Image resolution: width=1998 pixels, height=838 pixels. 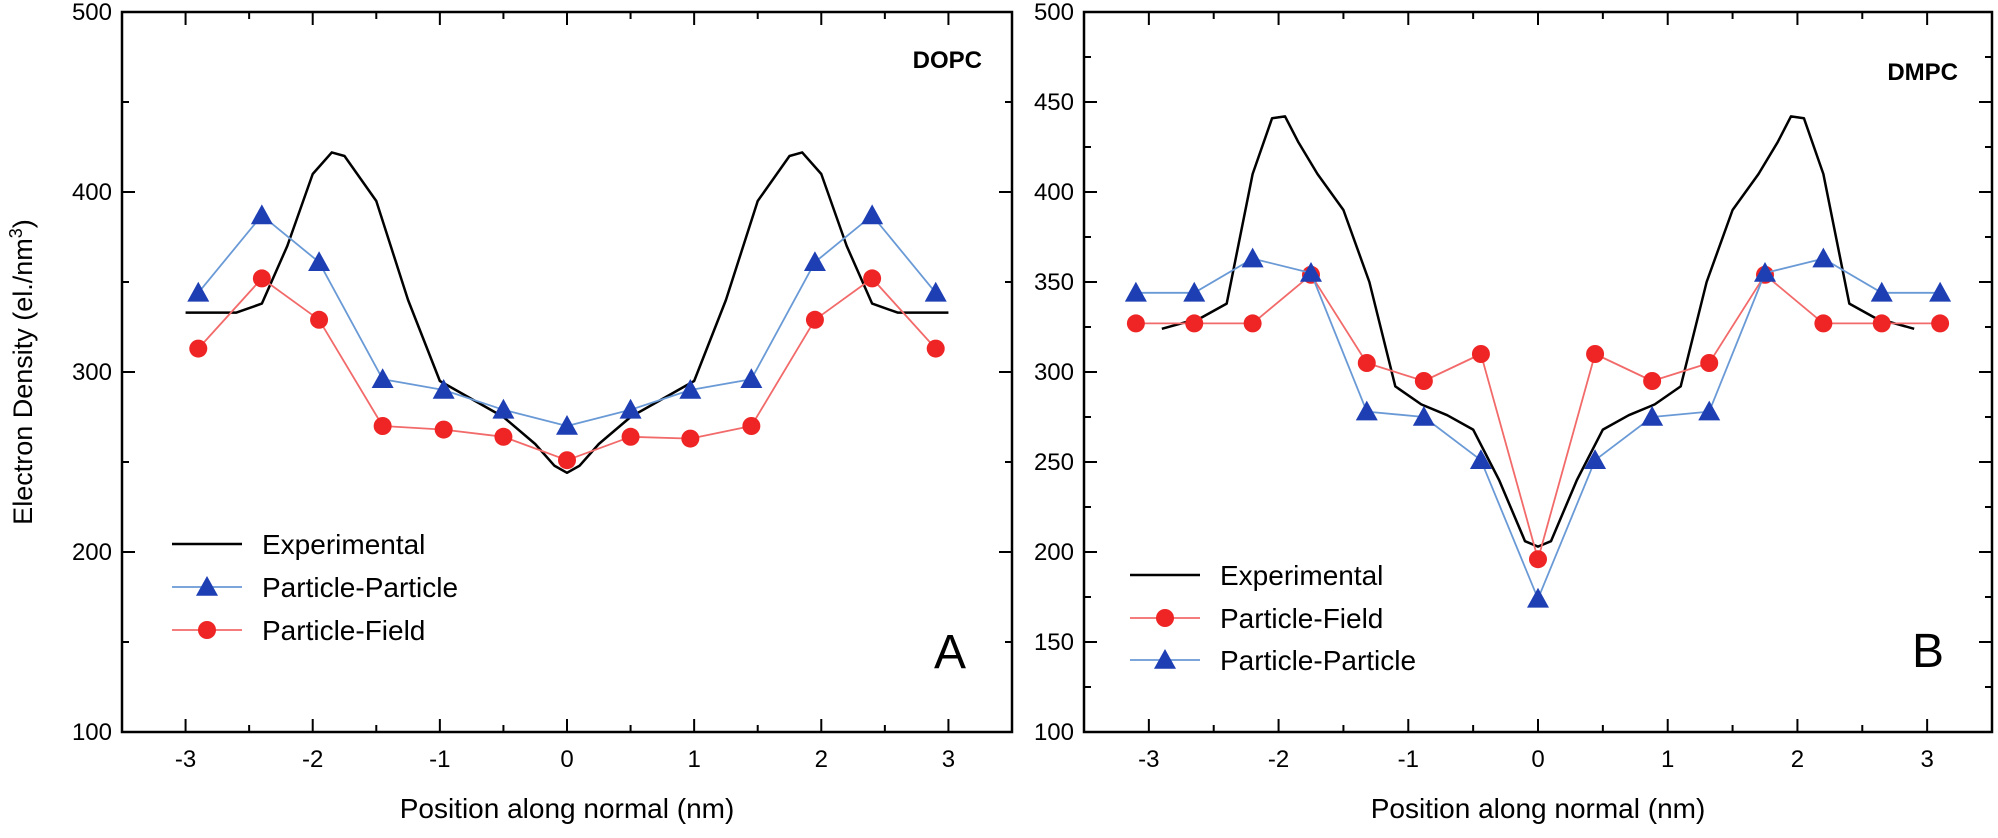 I want to click on panel-letter: B, so click(x=1928, y=651).